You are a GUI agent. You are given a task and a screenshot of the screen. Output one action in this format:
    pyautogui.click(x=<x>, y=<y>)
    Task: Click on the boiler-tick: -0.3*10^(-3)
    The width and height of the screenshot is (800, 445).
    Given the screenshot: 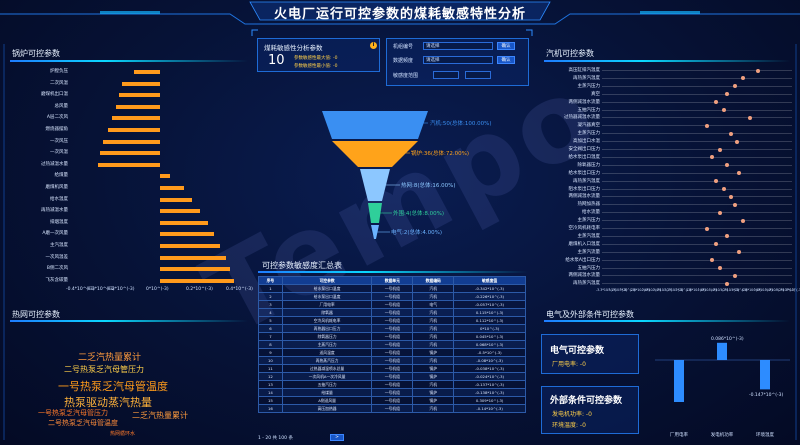 What is the action you would take?
    pyautogui.click(x=100, y=289)
    